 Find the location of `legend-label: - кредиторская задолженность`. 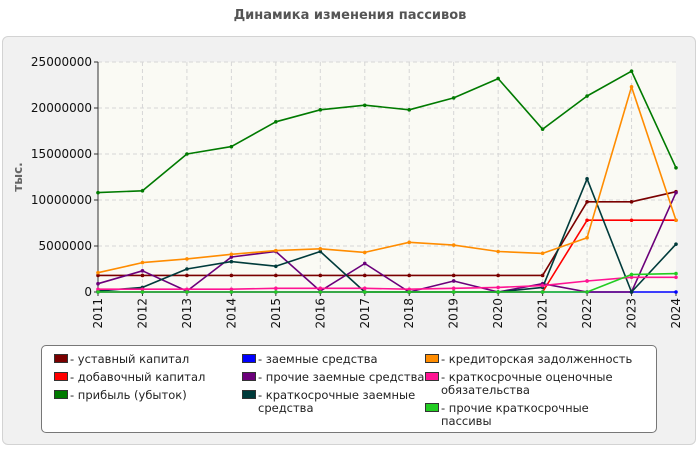

legend-label: - кредиторская задолженность is located at coordinates (537, 359).